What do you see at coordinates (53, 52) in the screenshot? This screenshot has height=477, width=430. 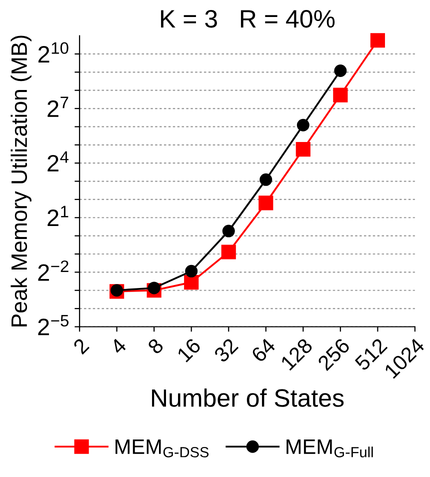 I see `y-tick-label: 2$^{10}$` at bounding box center [53, 52].